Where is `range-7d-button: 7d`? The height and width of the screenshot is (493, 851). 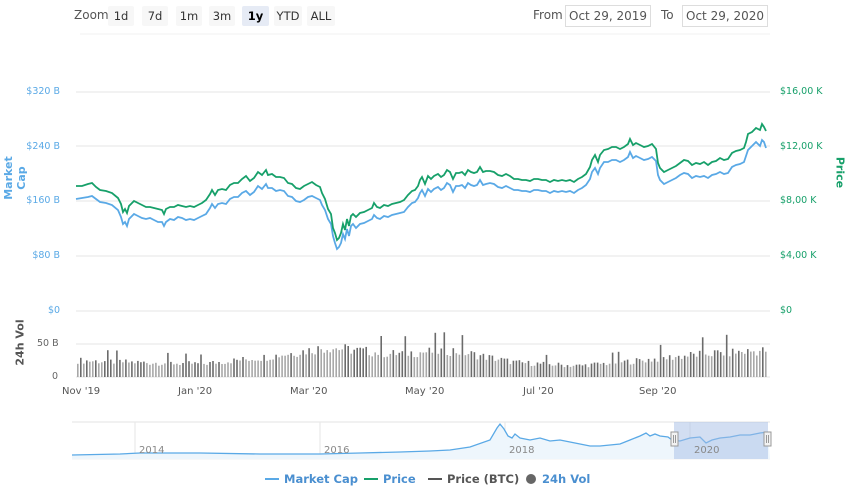 range-7d-button: 7d is located at coordinates (155, 16).